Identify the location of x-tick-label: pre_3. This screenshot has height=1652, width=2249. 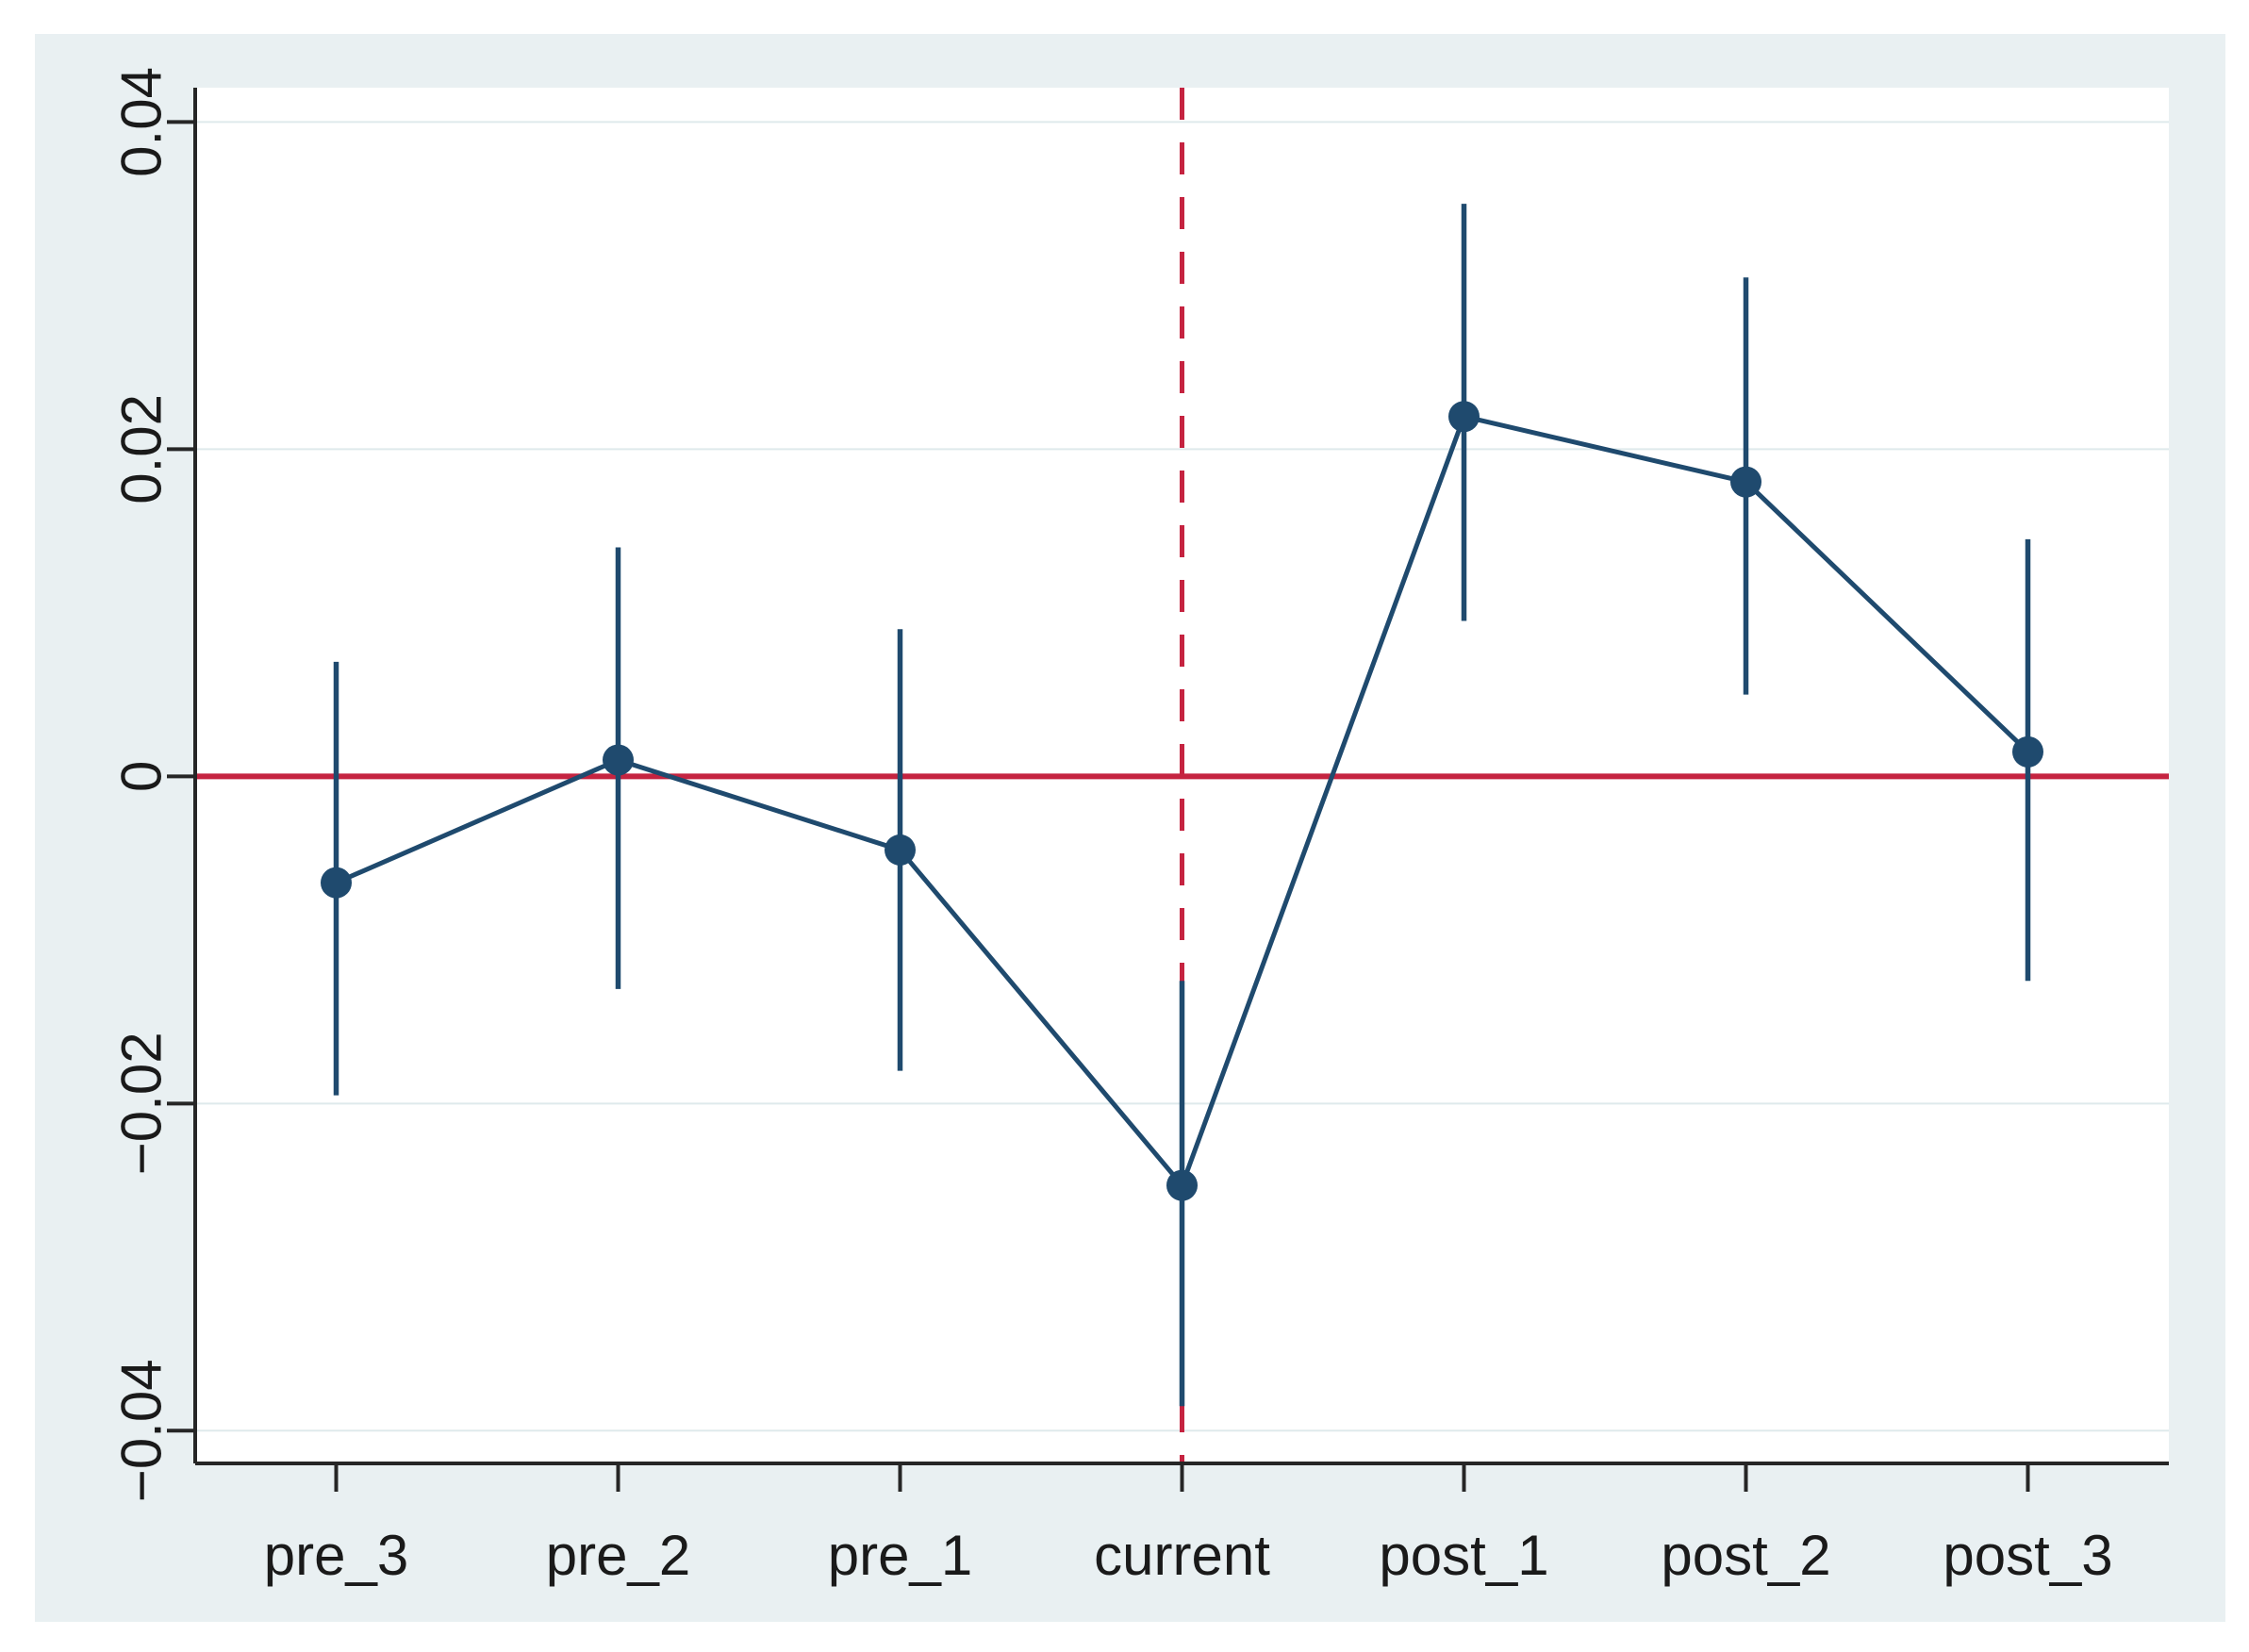
(336, 1555).